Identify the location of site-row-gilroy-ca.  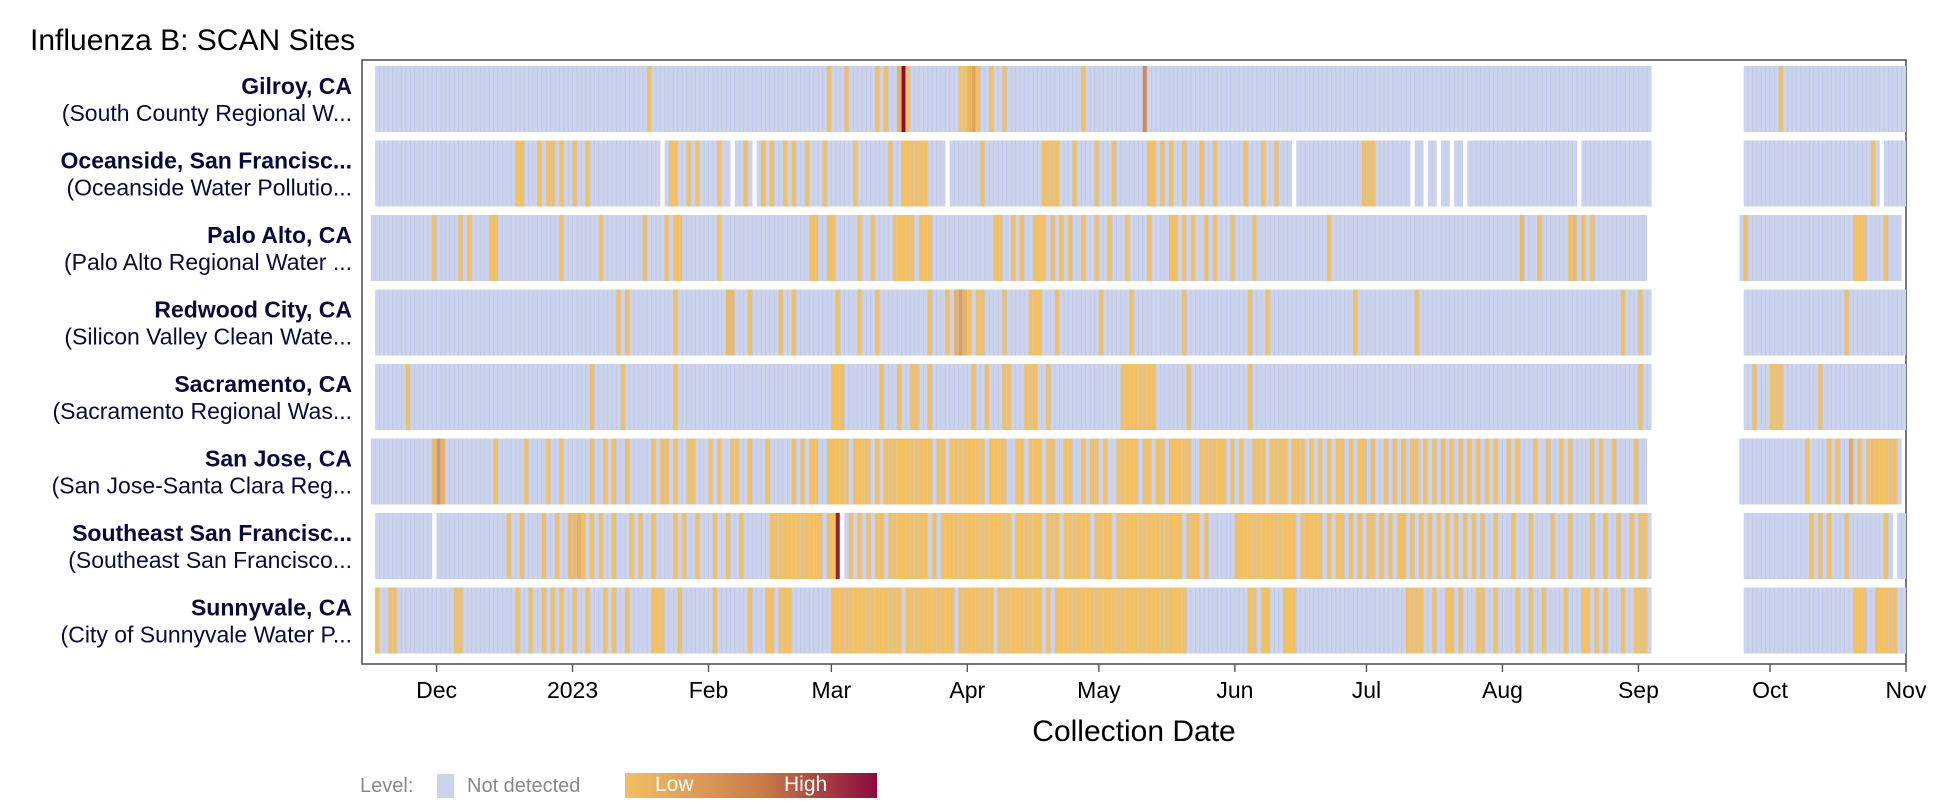
(1140, 99).